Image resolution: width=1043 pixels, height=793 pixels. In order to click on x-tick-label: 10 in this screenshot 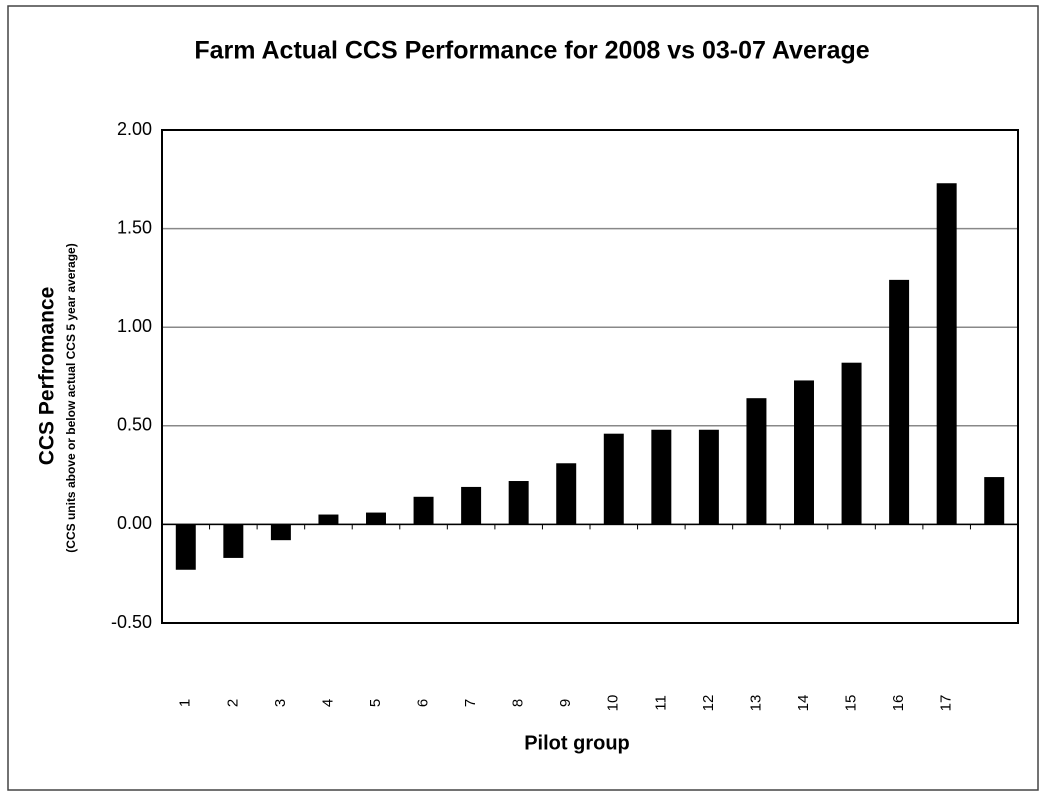, I will do `click(613, 703)`.